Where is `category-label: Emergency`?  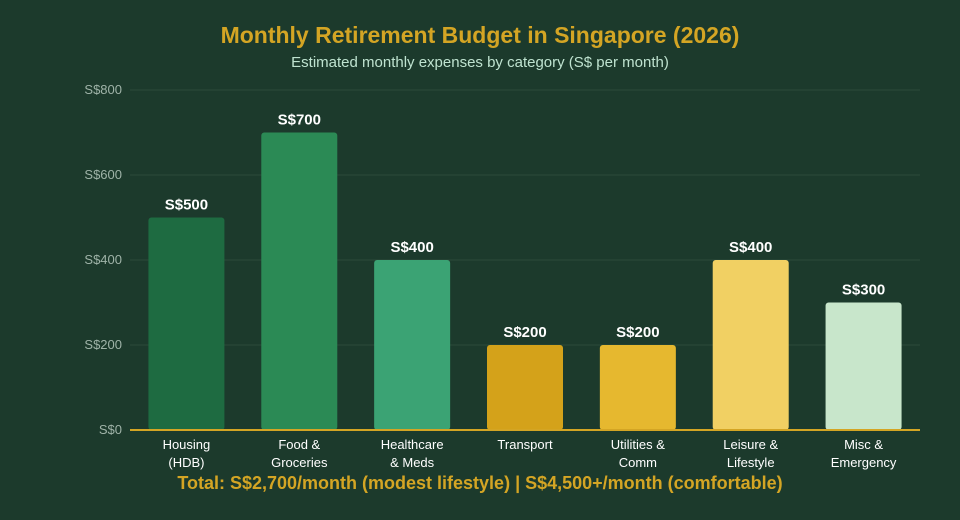
category-label: Emergency is located at coordinates (864, 462).